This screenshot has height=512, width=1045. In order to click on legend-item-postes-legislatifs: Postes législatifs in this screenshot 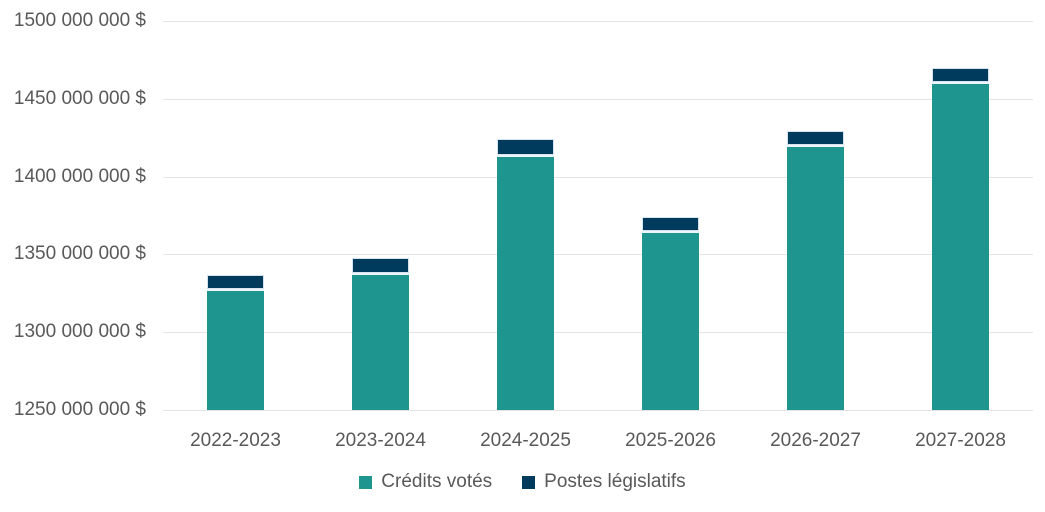, I will do `click(604, 482)`.